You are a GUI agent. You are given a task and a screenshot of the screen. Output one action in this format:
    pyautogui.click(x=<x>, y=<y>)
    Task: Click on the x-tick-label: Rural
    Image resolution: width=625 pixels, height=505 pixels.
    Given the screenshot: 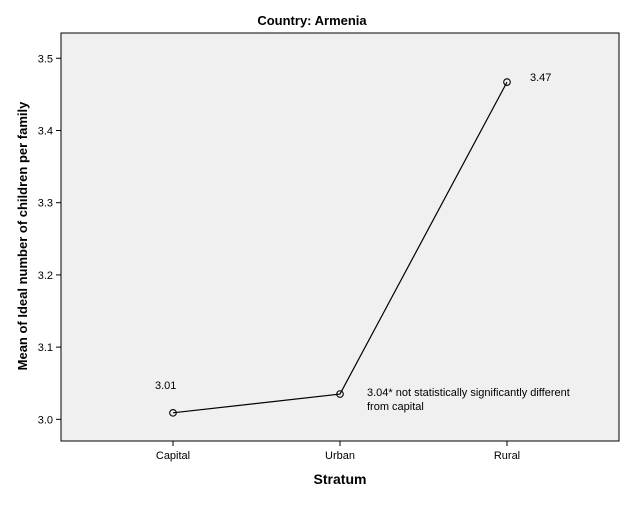 What is the action you would take?
    pyautogui.click(x=507, y=456)
    